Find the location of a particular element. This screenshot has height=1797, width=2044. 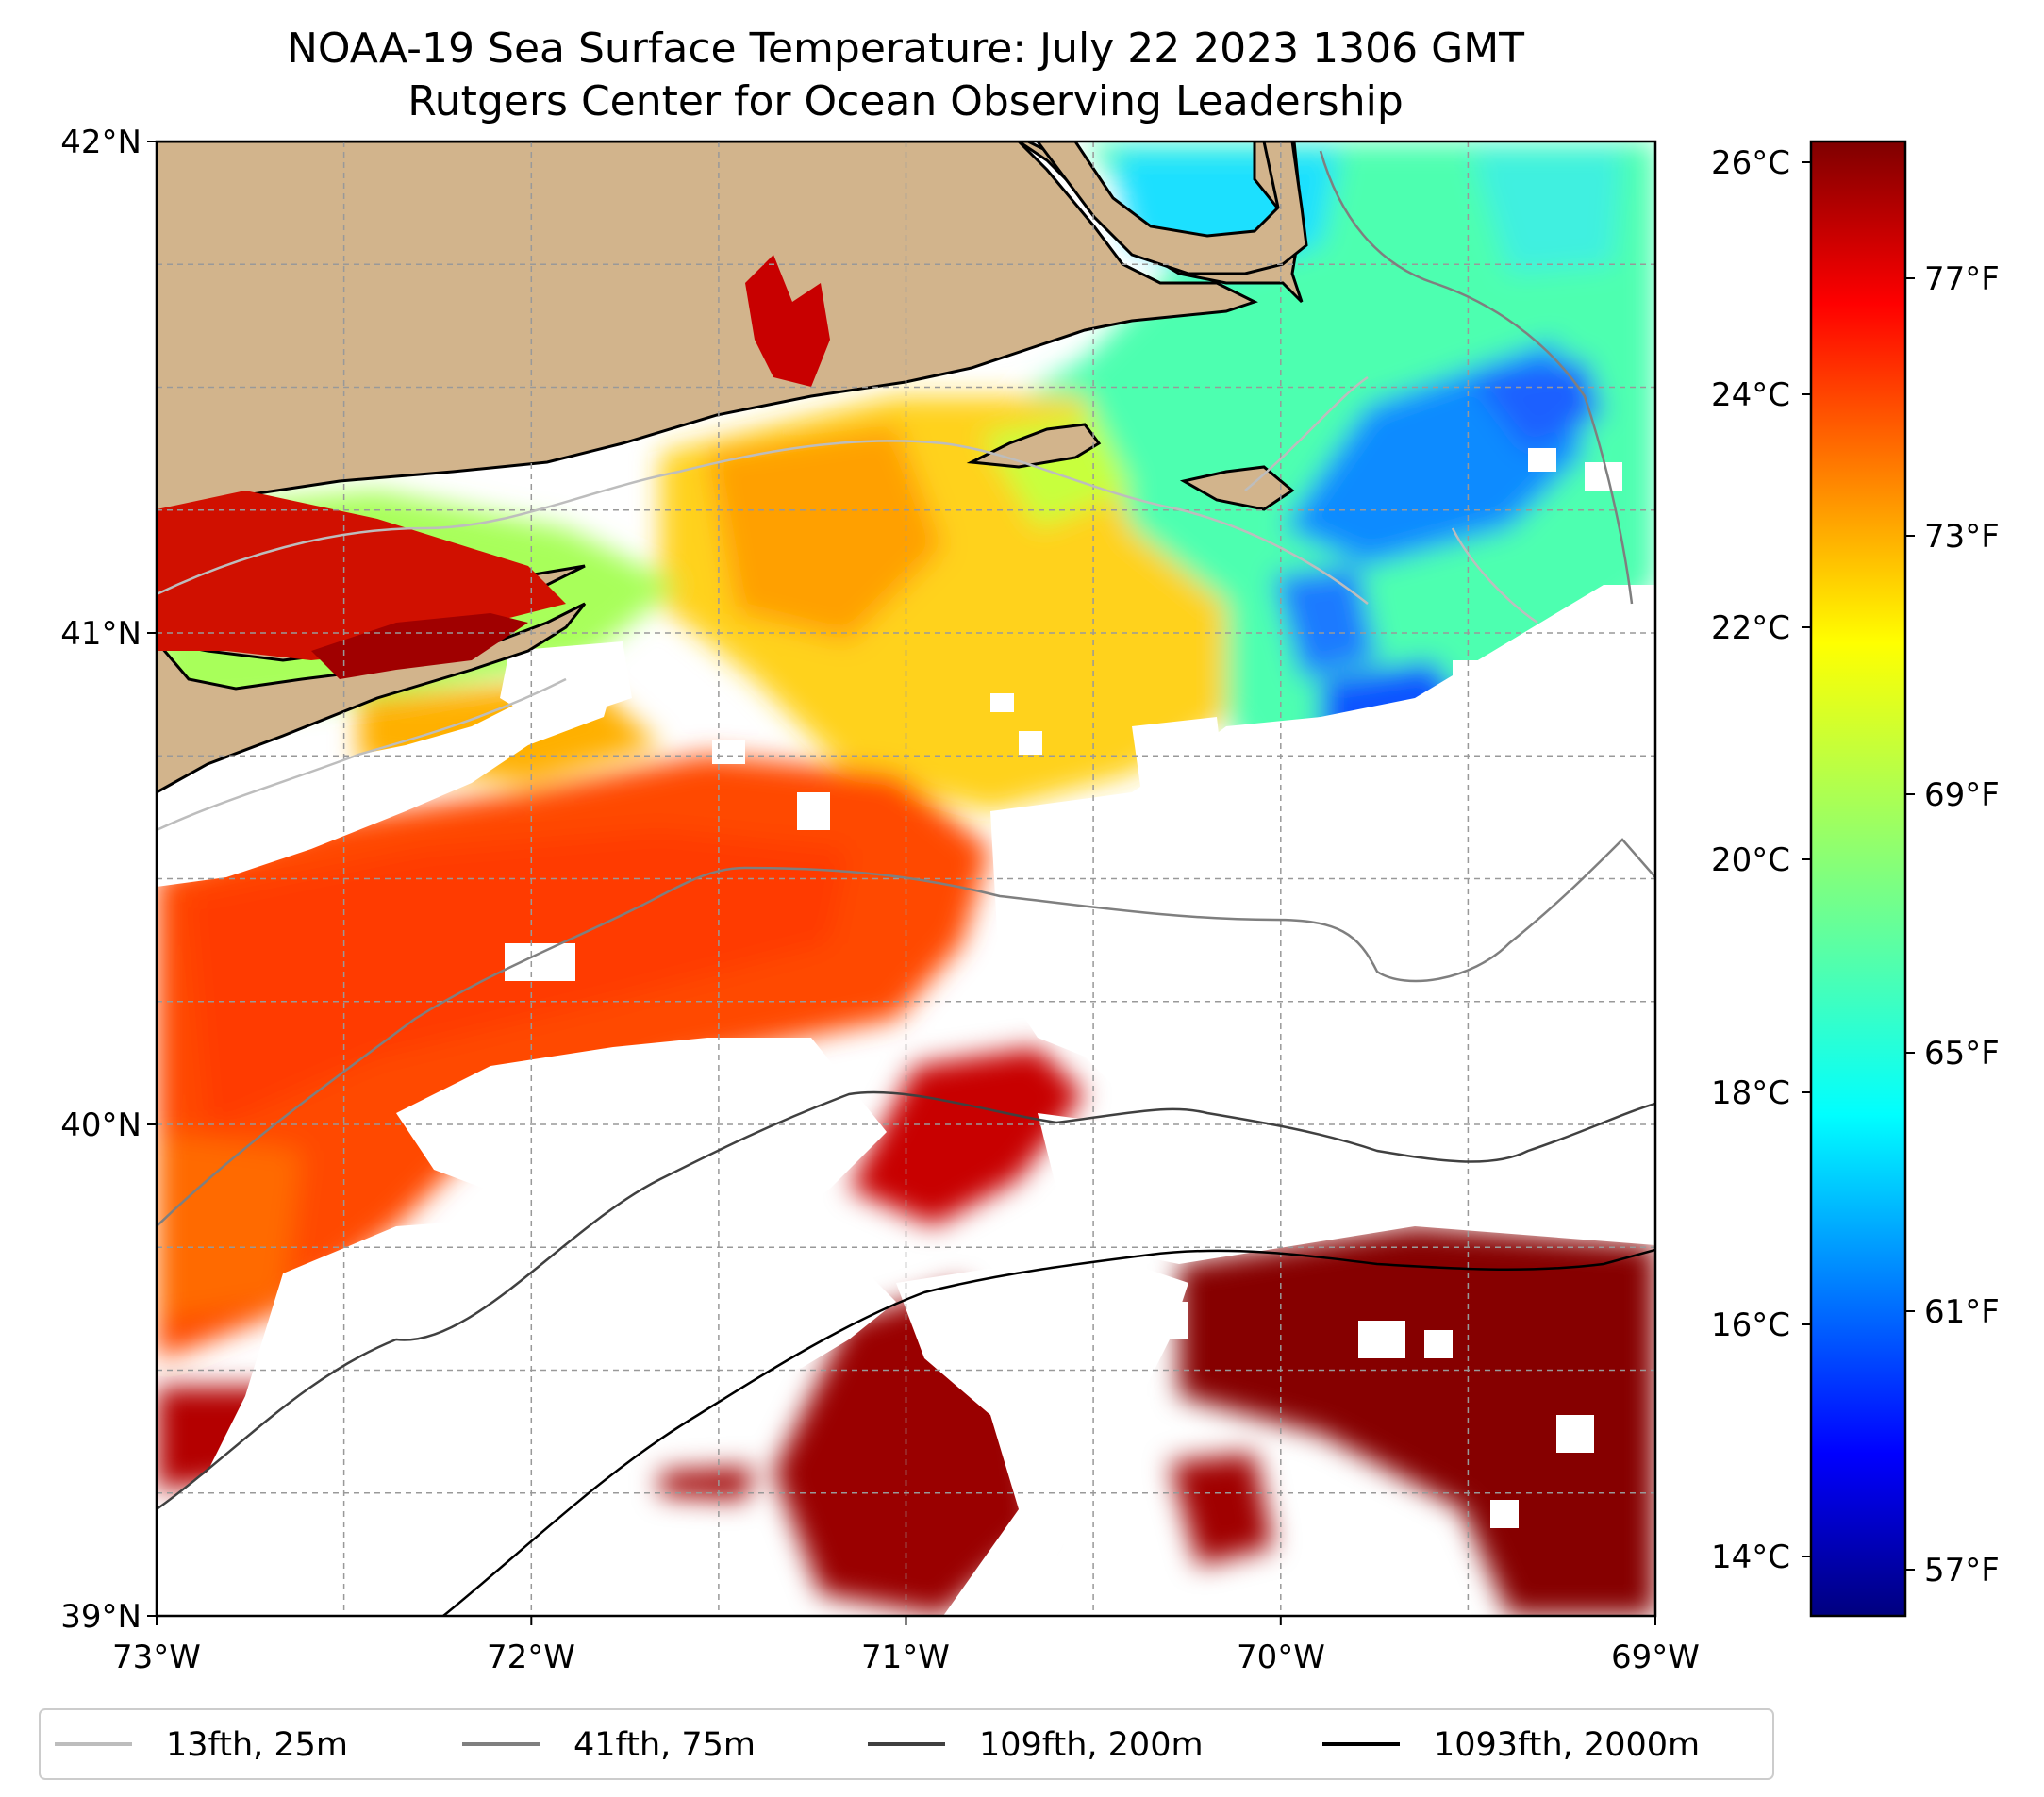

lon-tick-label: 72°W is located at coordinates (531, 1657).